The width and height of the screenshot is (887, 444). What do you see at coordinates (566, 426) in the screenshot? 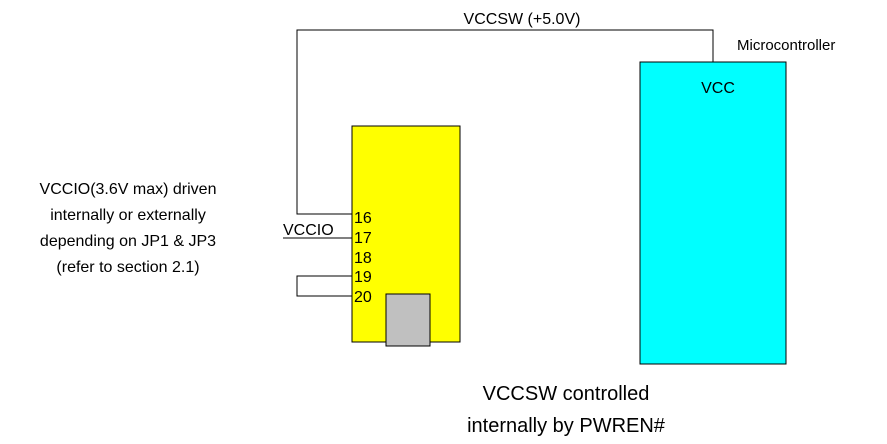
I see `vccsw-note-line-2: internally by PWREN#` at bounding box center [566, 426].